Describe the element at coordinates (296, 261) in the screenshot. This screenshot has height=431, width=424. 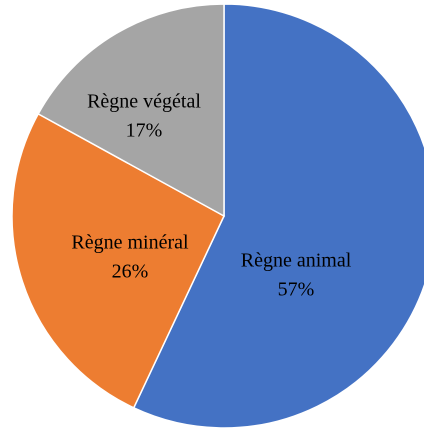
I see `slice-label: Règne animal` at that location.